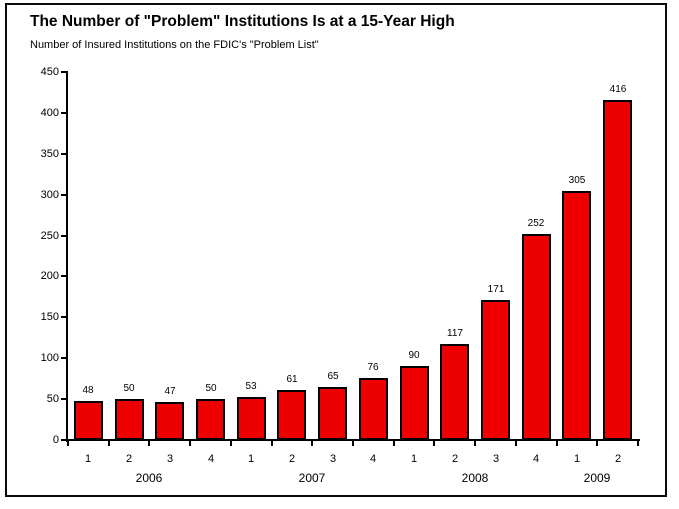 The width and height of the screenshot is (679, 509). What do you see at coordinates (333, 376) in the screenshot?
I see `bar-value-label: 65` at bounding box center [333, 376].